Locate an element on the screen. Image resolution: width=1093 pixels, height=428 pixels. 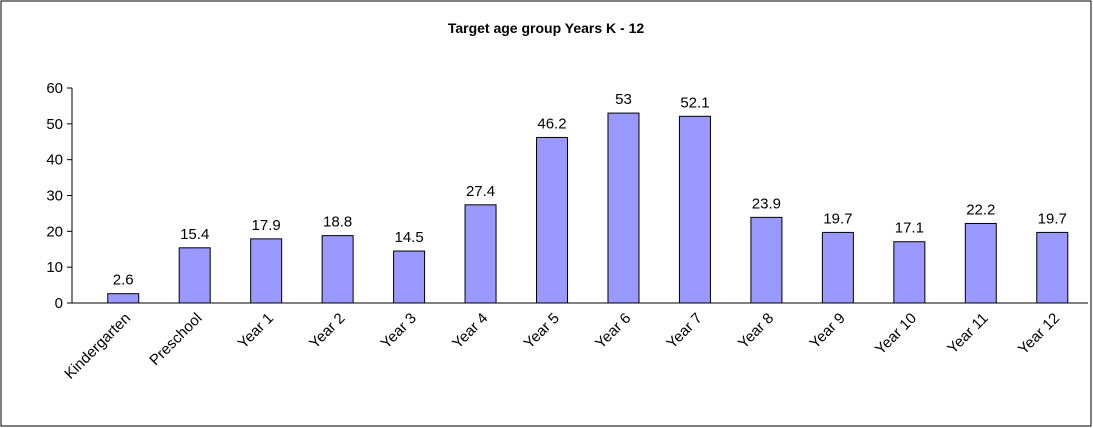
data-label: 27.4 is located at coordinates (480, 191).